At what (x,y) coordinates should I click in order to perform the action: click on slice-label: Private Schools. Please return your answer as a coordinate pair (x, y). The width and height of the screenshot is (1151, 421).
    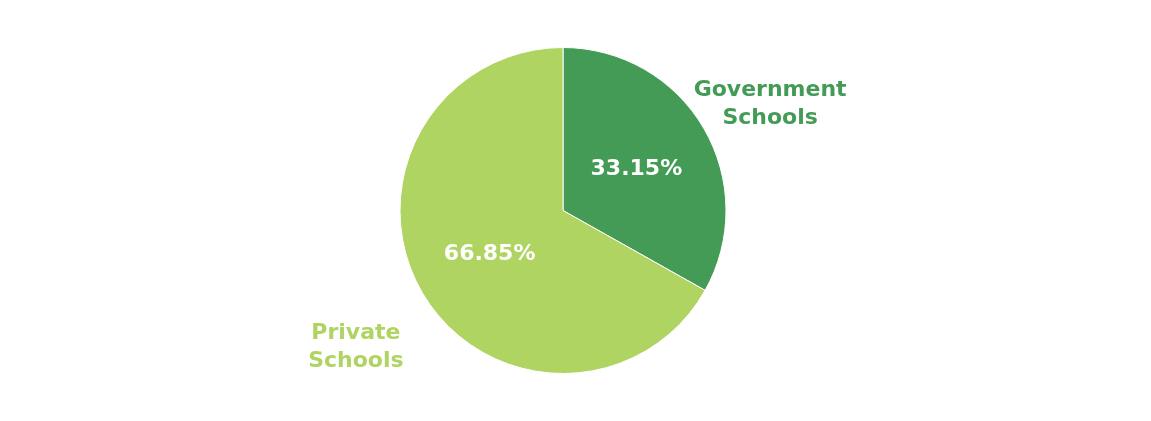
    Looking at the image, I should click on (356, 345).